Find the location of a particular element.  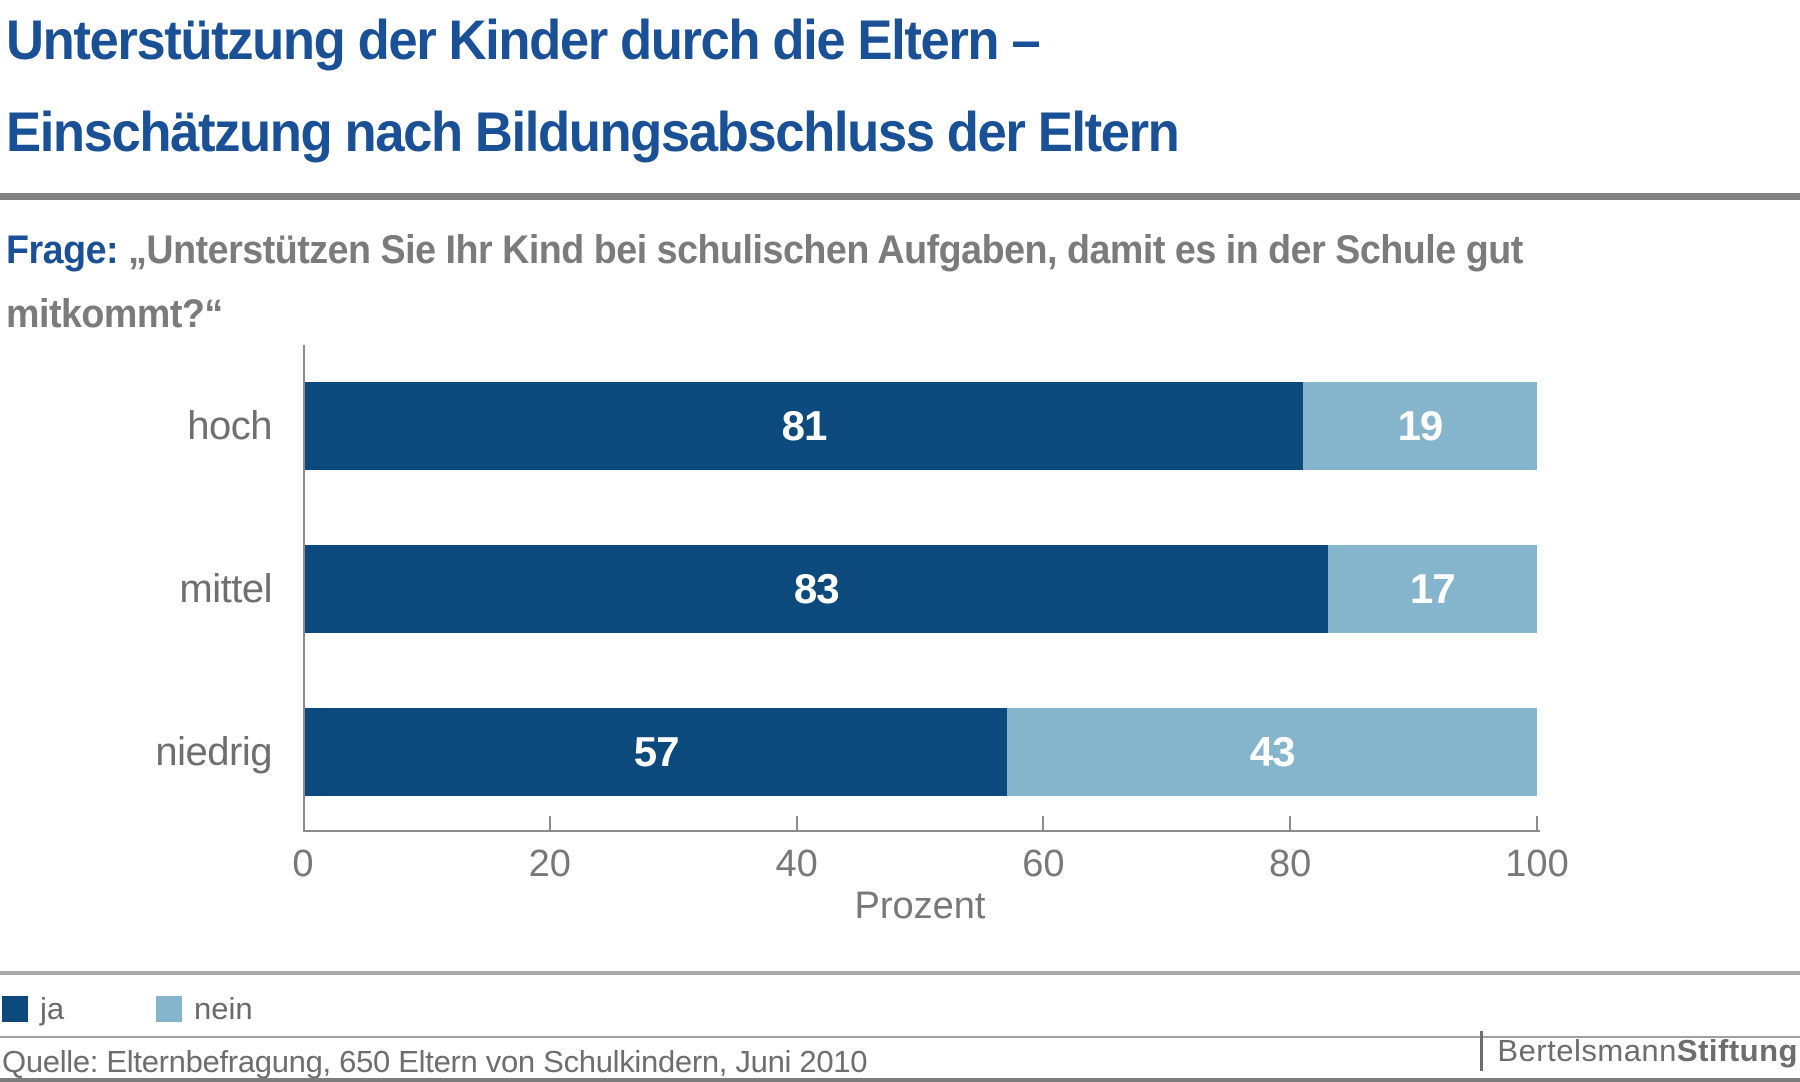

x-axis-title: Prozent is located at coordinates (920, 906).